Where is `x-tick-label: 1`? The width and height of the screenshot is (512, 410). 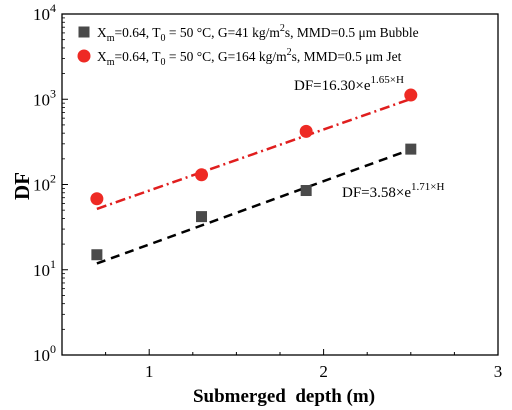 x-tick-label: 1 is located at coordinates (149, 371).